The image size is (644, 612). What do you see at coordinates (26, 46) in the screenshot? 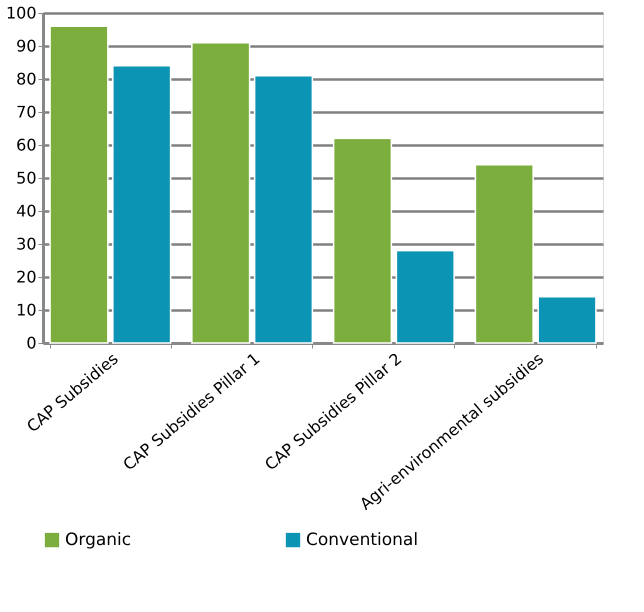
I see `y-tick-label: 90` at bounding box center [26, 46].